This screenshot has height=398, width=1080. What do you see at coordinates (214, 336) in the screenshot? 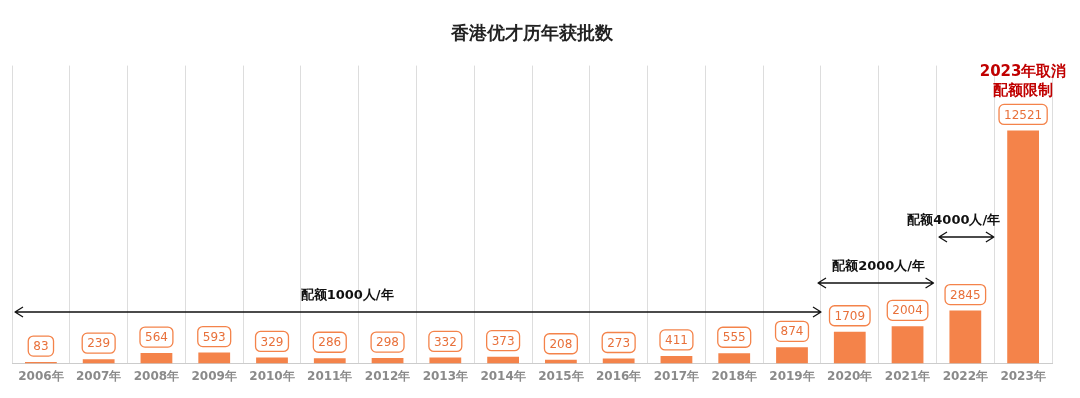
I see `data-label: 593` at bounding box center [214, 336].